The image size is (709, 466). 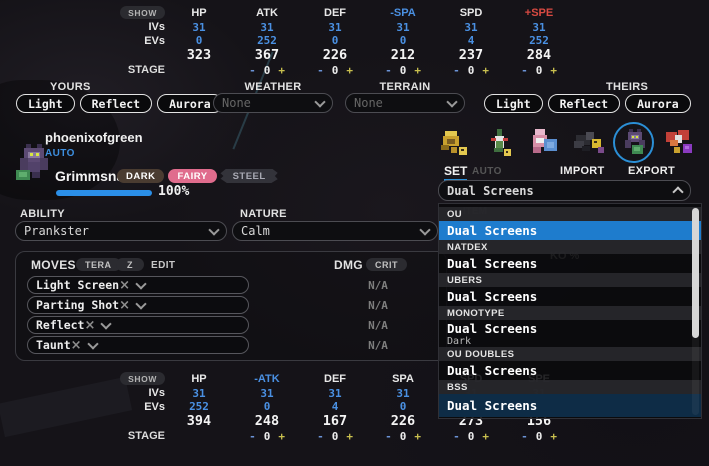 I want to click on edit-button: EDIT, so click(x=163, y=265).